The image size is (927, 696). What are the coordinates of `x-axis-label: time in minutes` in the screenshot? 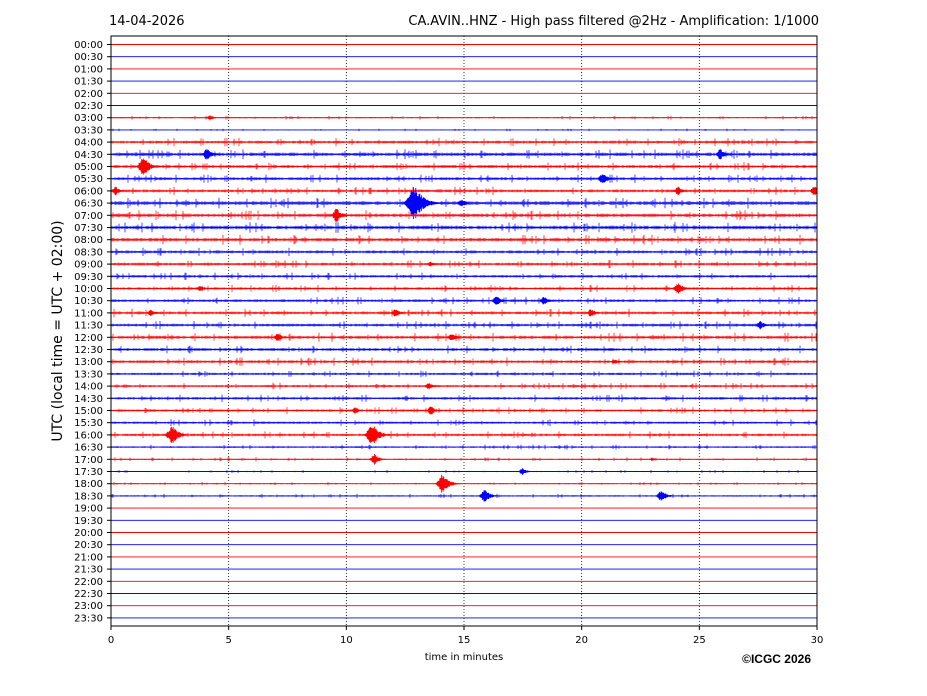 It's located at (464, 657).